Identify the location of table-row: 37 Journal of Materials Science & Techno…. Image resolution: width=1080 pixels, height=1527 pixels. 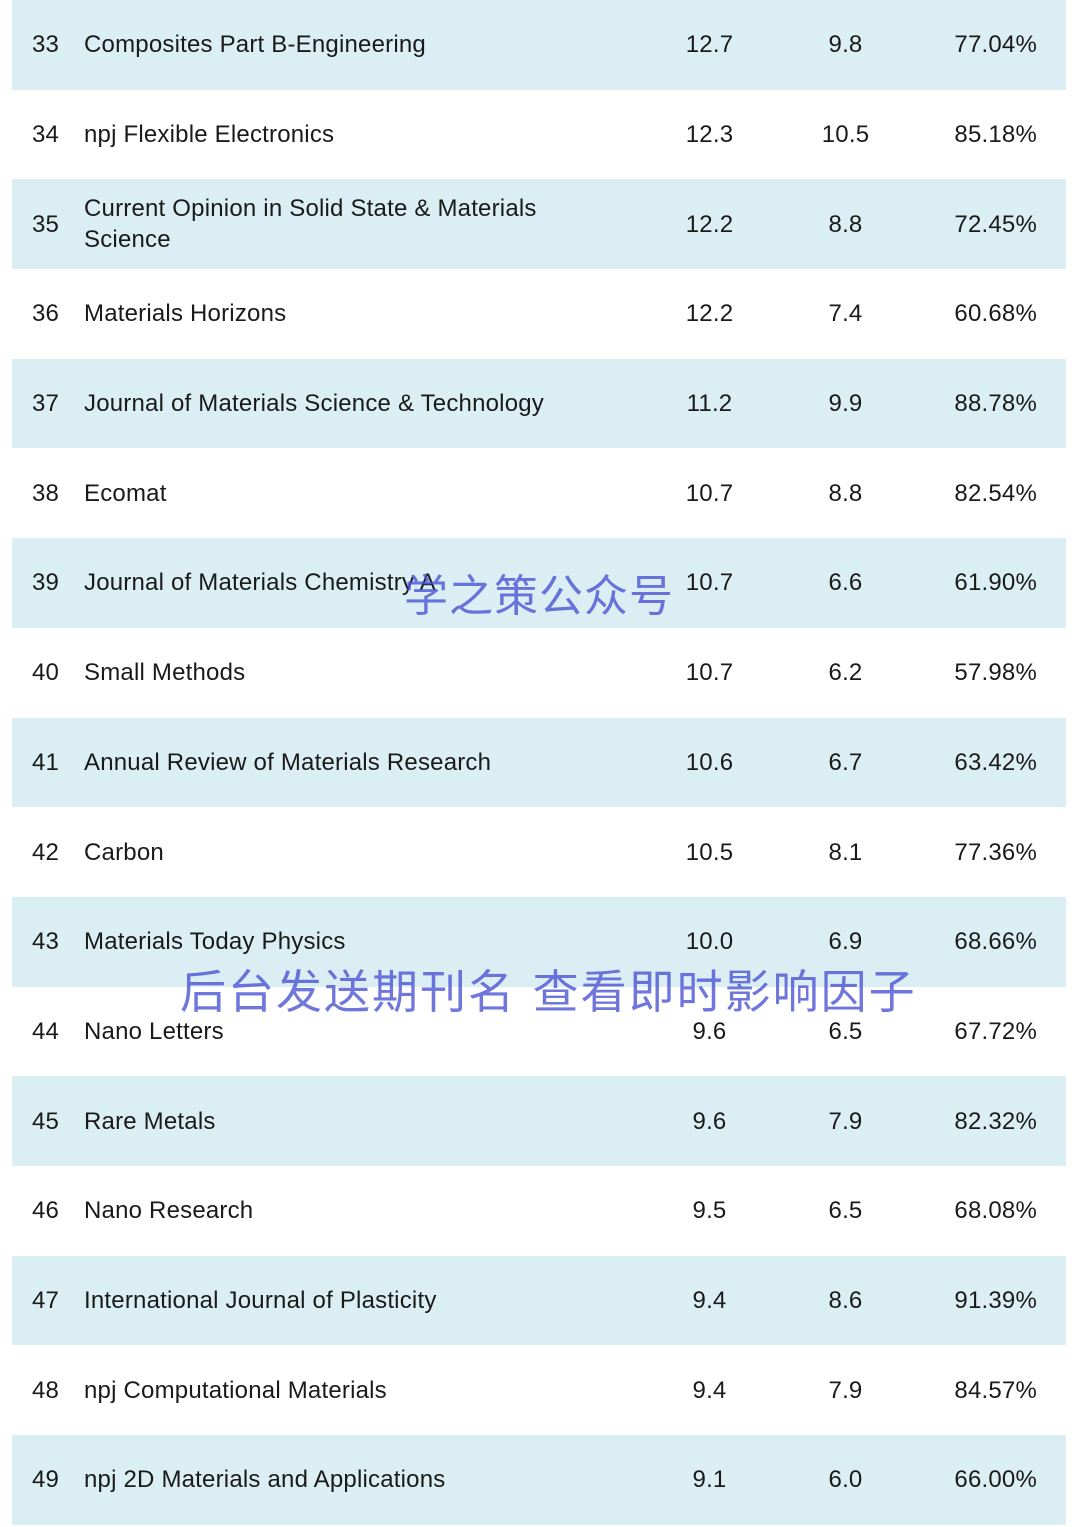
(539, 403).